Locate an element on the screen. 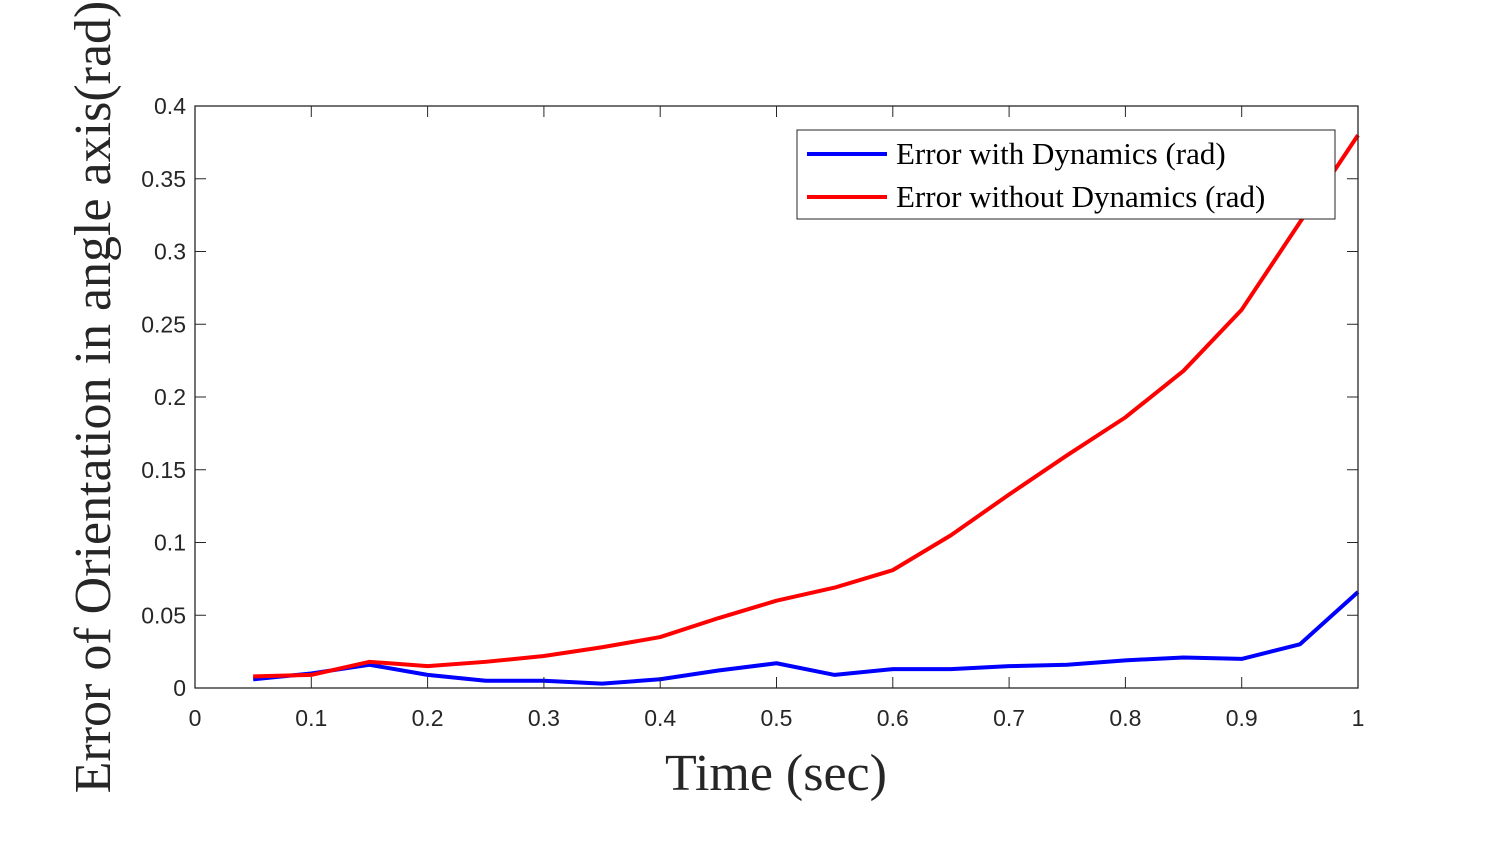 Image resolution: width=1500 pixels, height=850 pixels. x-tick-label: 0.2 is located at coordinates (428, 718).